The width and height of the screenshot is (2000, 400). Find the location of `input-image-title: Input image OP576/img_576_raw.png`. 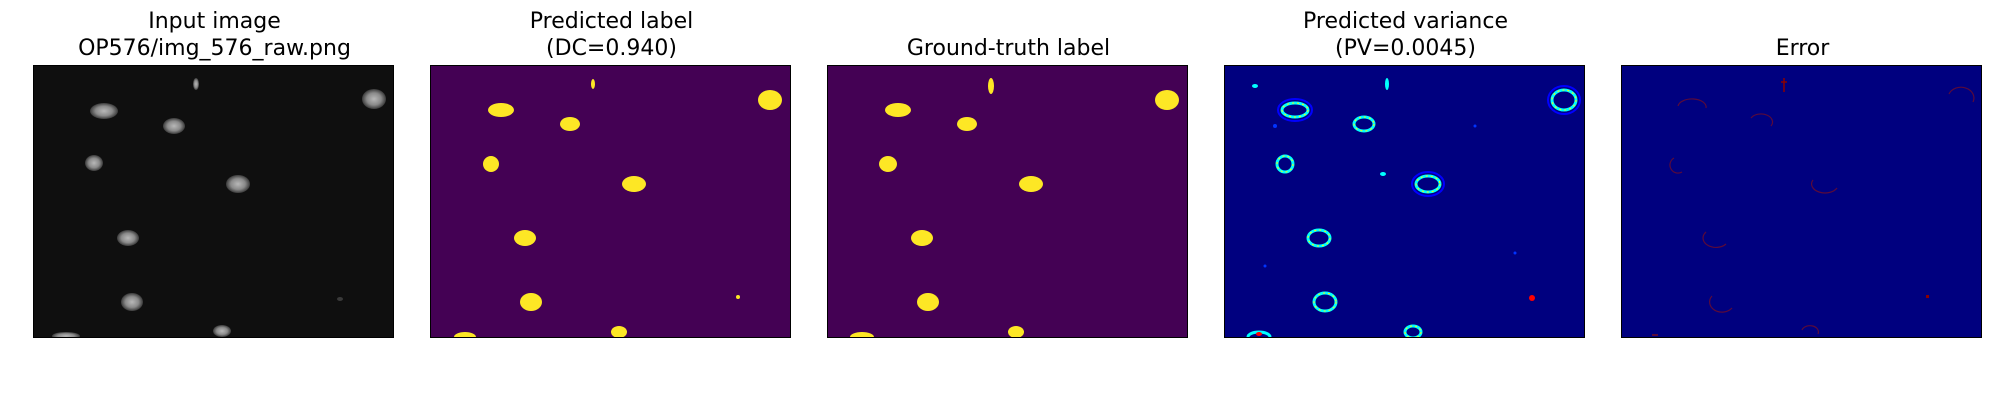

input-image-title: Input image OP576/img_576_raw.png is located at coordinates (218, 35).